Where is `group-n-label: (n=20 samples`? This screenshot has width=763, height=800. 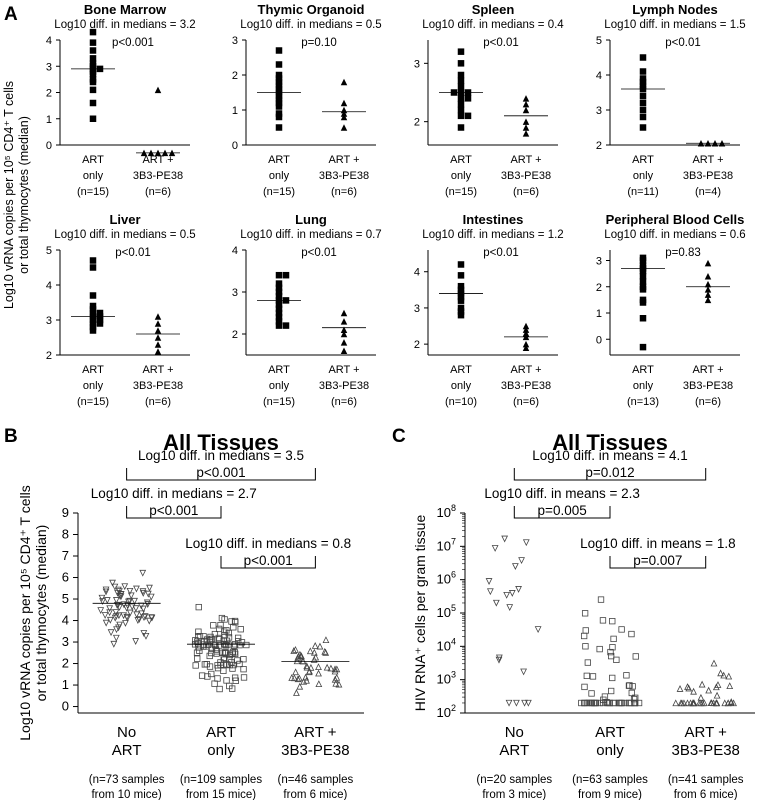
group-n-label: (n=20 samples is located at coordinates (514, 780).